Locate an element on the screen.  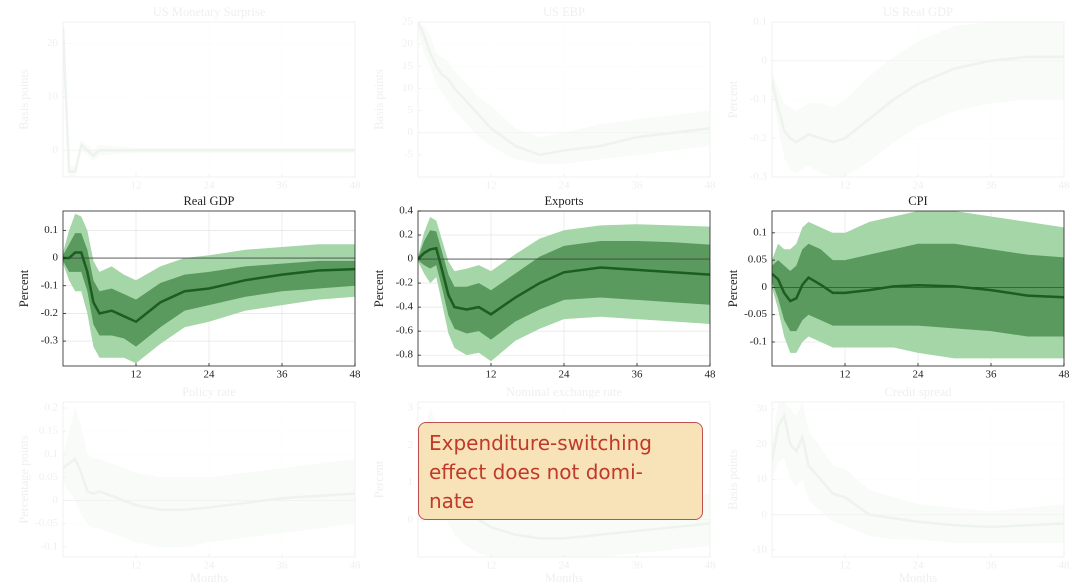
y-tick-label: -5 is located at coordinates (409, 154).